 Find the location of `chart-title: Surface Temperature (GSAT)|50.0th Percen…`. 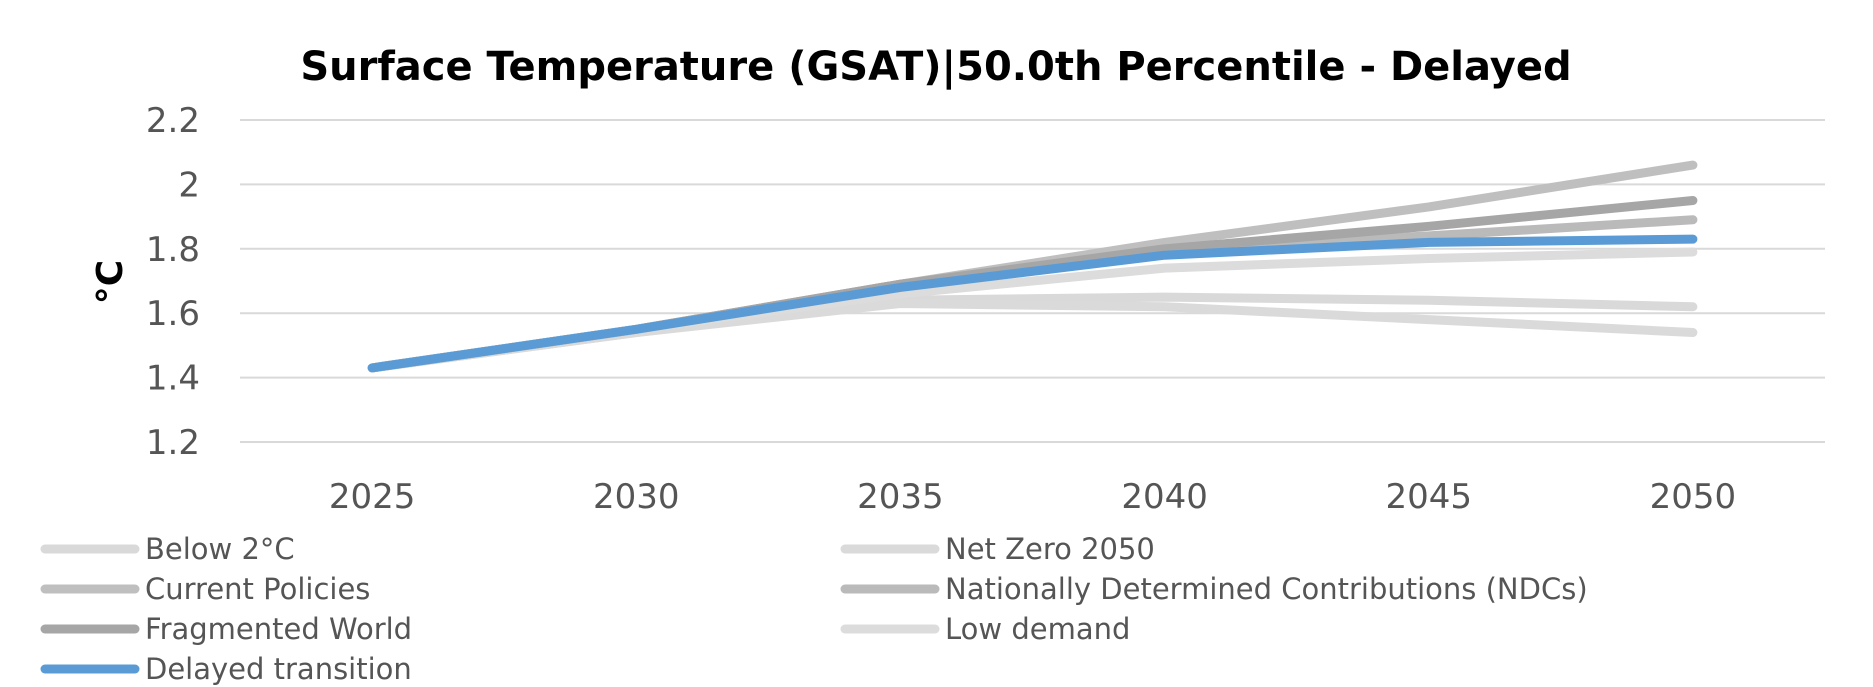

chart-title: Surface Temperature (GSAT)|50.0th Percen… is located at coordinates (935, 67).